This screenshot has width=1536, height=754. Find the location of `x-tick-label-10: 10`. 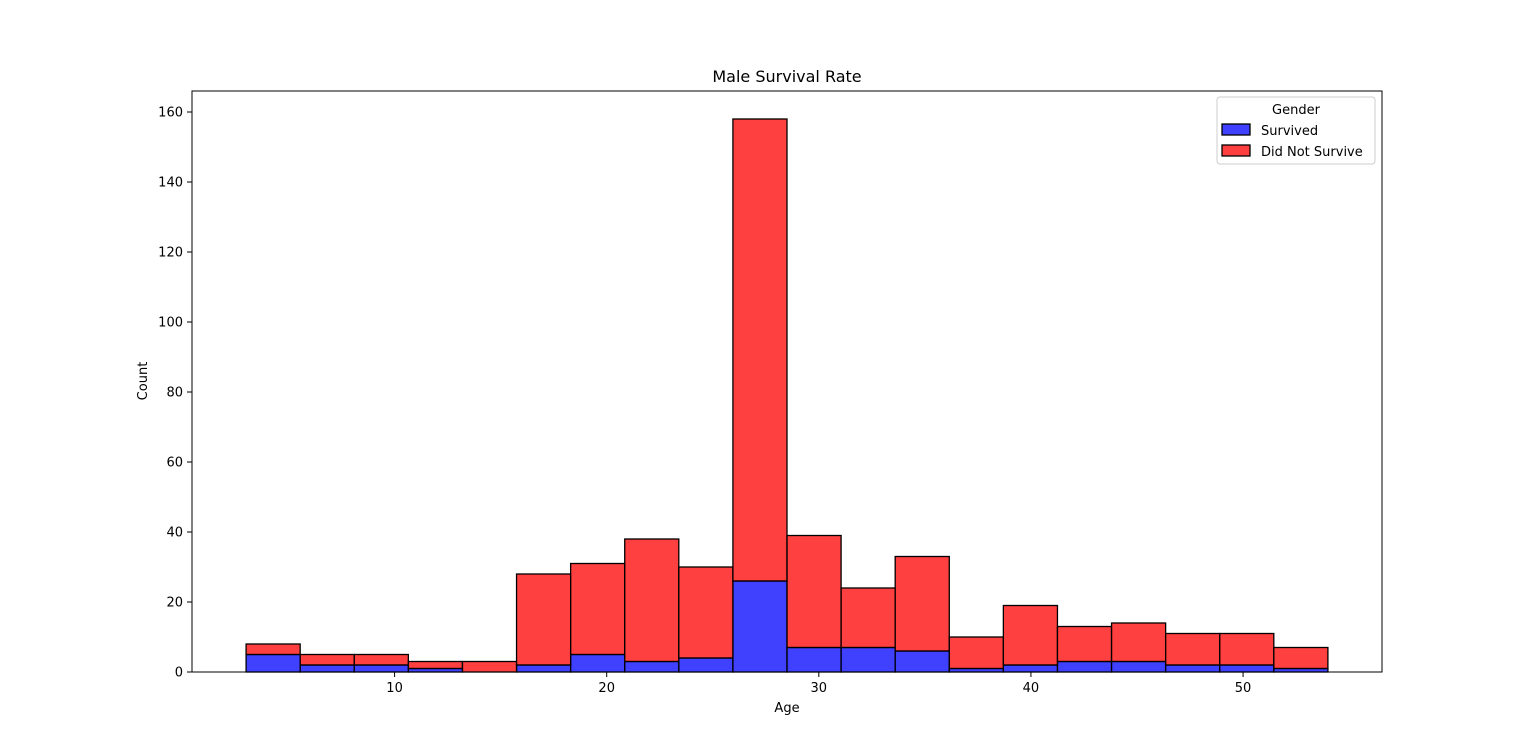

x-tick-label-10: 10 is located at coordinates (394, 688).